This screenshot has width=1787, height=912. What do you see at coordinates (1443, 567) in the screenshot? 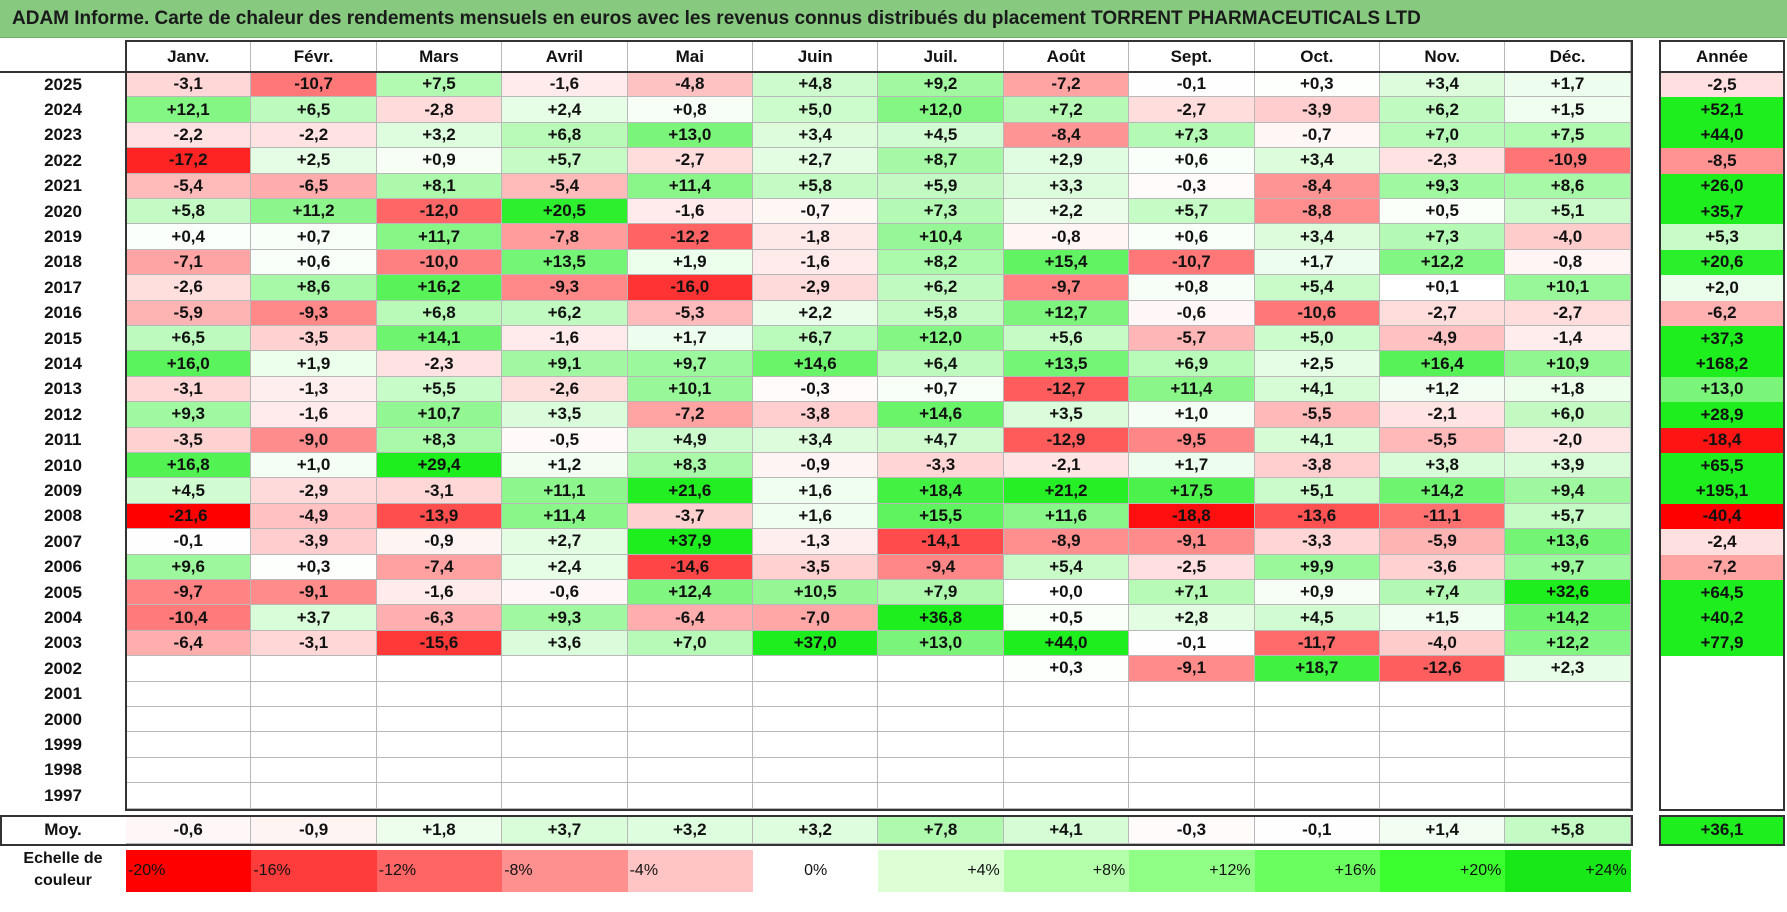
I see `heatmap-cell: -3,6` at bounding box center [1443, 567].